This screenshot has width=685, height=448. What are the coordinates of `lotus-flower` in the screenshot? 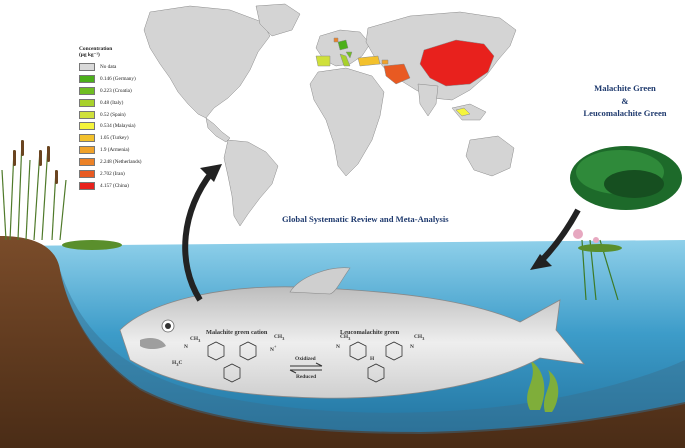 It's located at (578, 234).